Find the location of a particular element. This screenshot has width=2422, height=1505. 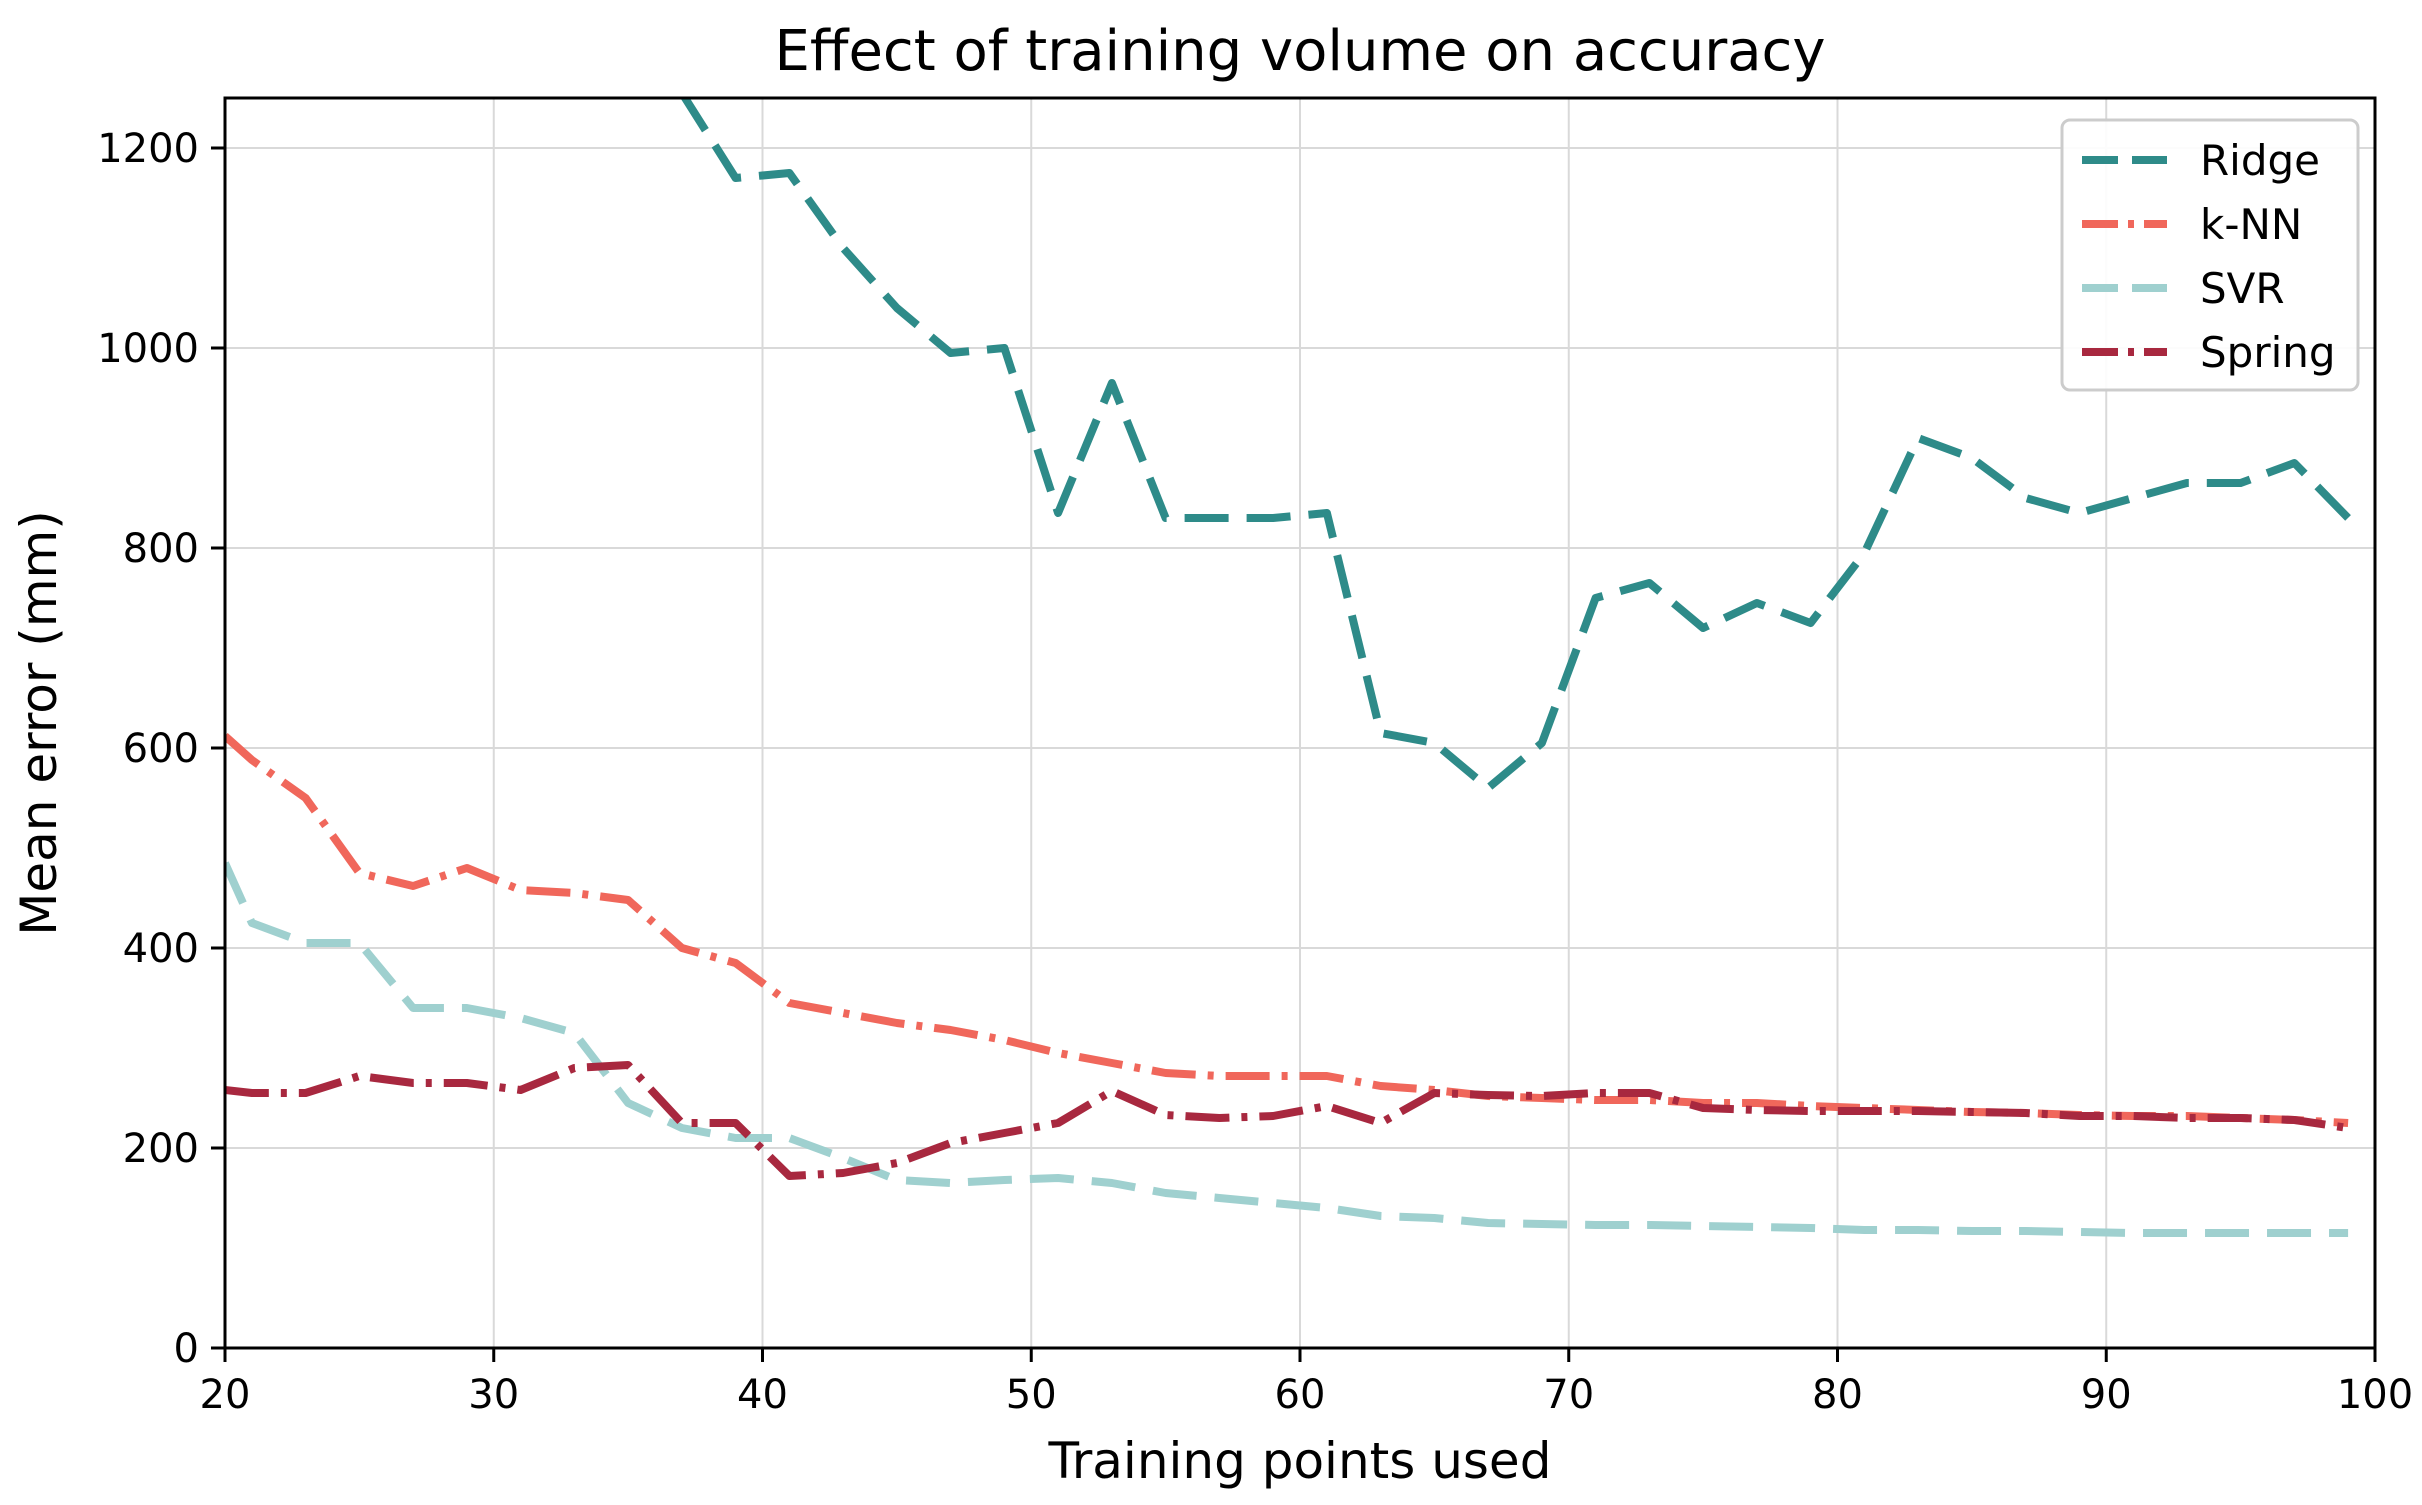

x-tick-label: 60 is located at coordinates (1300, 1395).